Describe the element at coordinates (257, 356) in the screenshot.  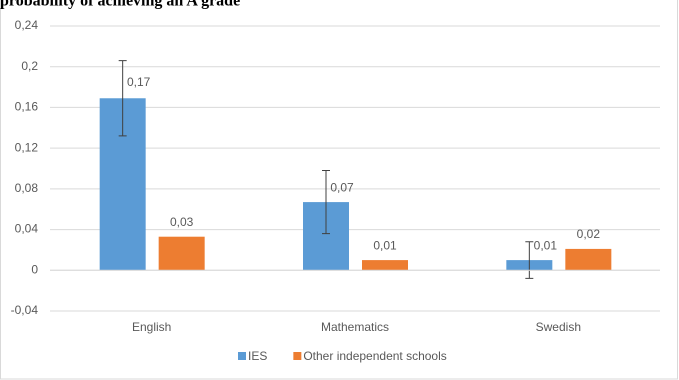
I see `legend-label: IES` at that location.